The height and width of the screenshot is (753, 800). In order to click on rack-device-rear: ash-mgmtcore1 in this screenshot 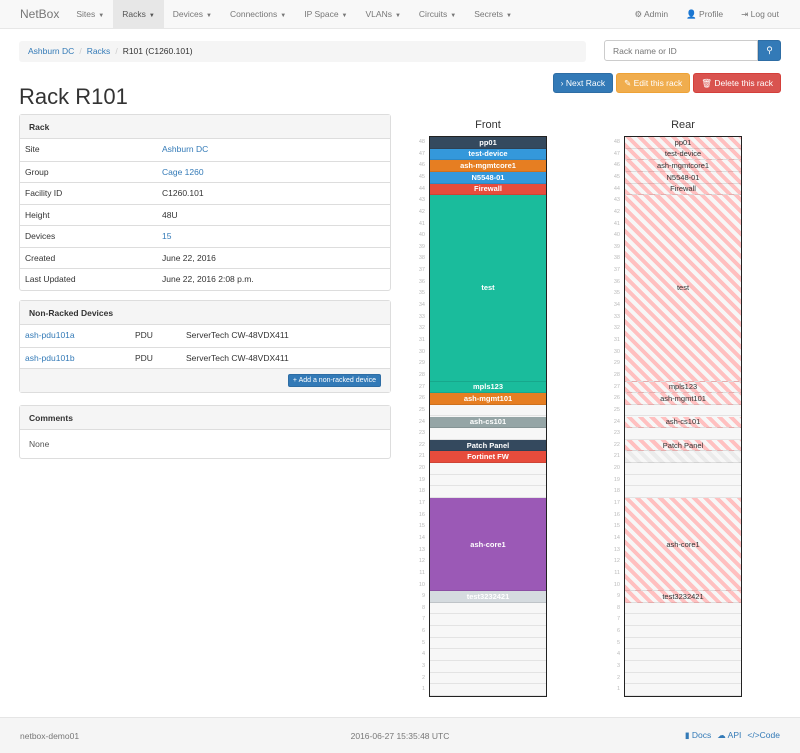, I will do `click(683, 166)`.